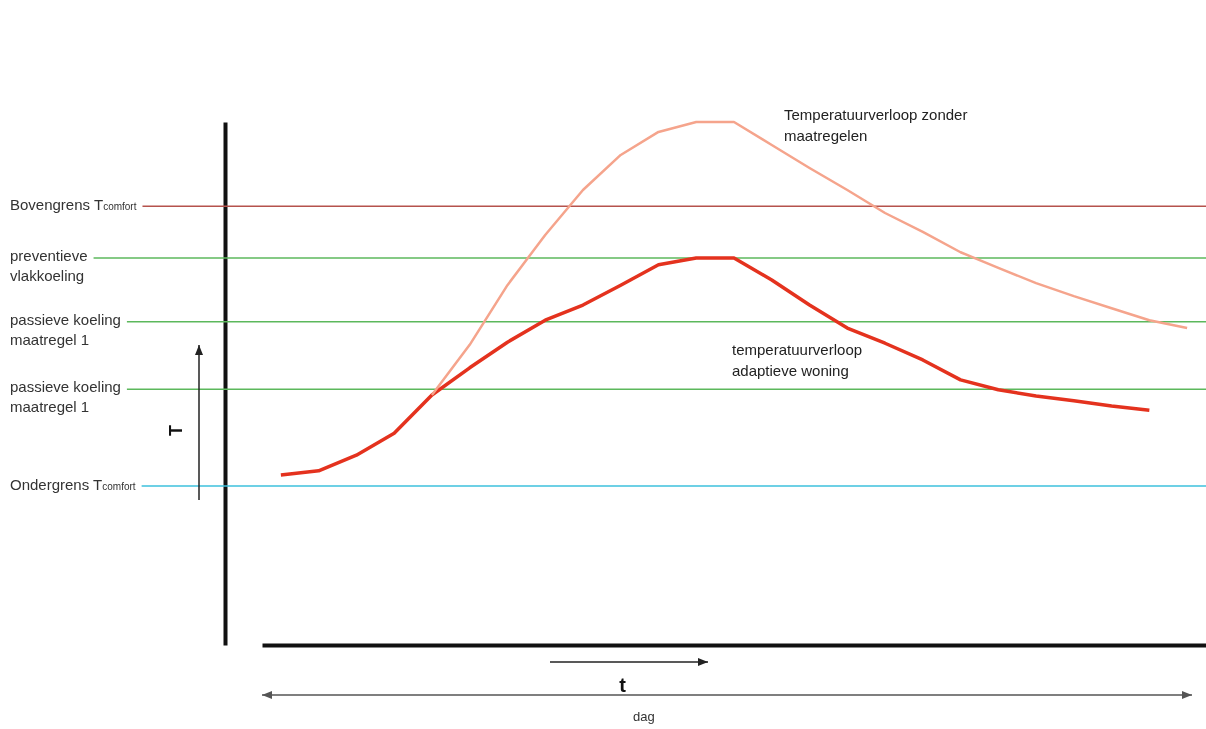 The width and height of the screenshot is (1206, 729). Describe the element at coordinates (797, 359) in the screenshot. I see `series-label: temperatuurverloop adaptieve woning` at that location.